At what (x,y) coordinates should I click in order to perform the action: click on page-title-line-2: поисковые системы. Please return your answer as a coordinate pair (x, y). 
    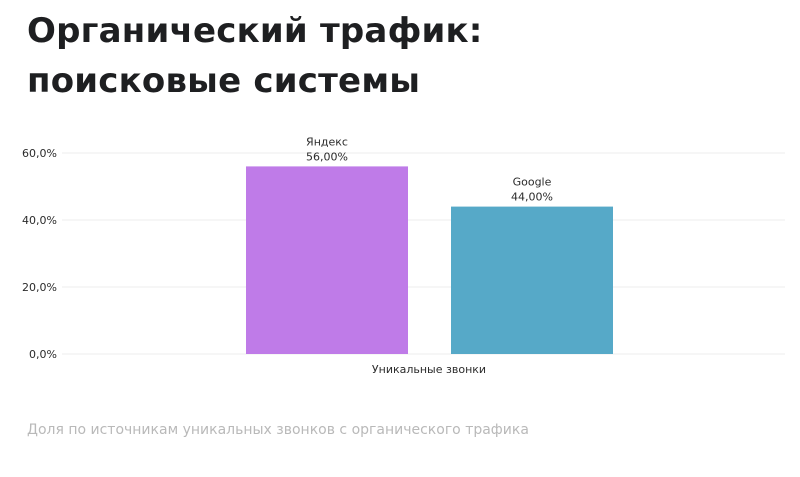
    Looking at the image, I should click on (224, 81).